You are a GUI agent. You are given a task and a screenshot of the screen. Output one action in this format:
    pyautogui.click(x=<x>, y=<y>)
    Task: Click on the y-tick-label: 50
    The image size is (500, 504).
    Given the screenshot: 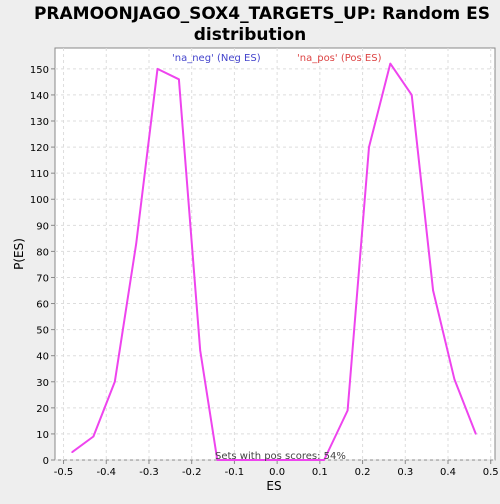 What is the action you would take?
    pyautogui.click(x=42, y=331)
    